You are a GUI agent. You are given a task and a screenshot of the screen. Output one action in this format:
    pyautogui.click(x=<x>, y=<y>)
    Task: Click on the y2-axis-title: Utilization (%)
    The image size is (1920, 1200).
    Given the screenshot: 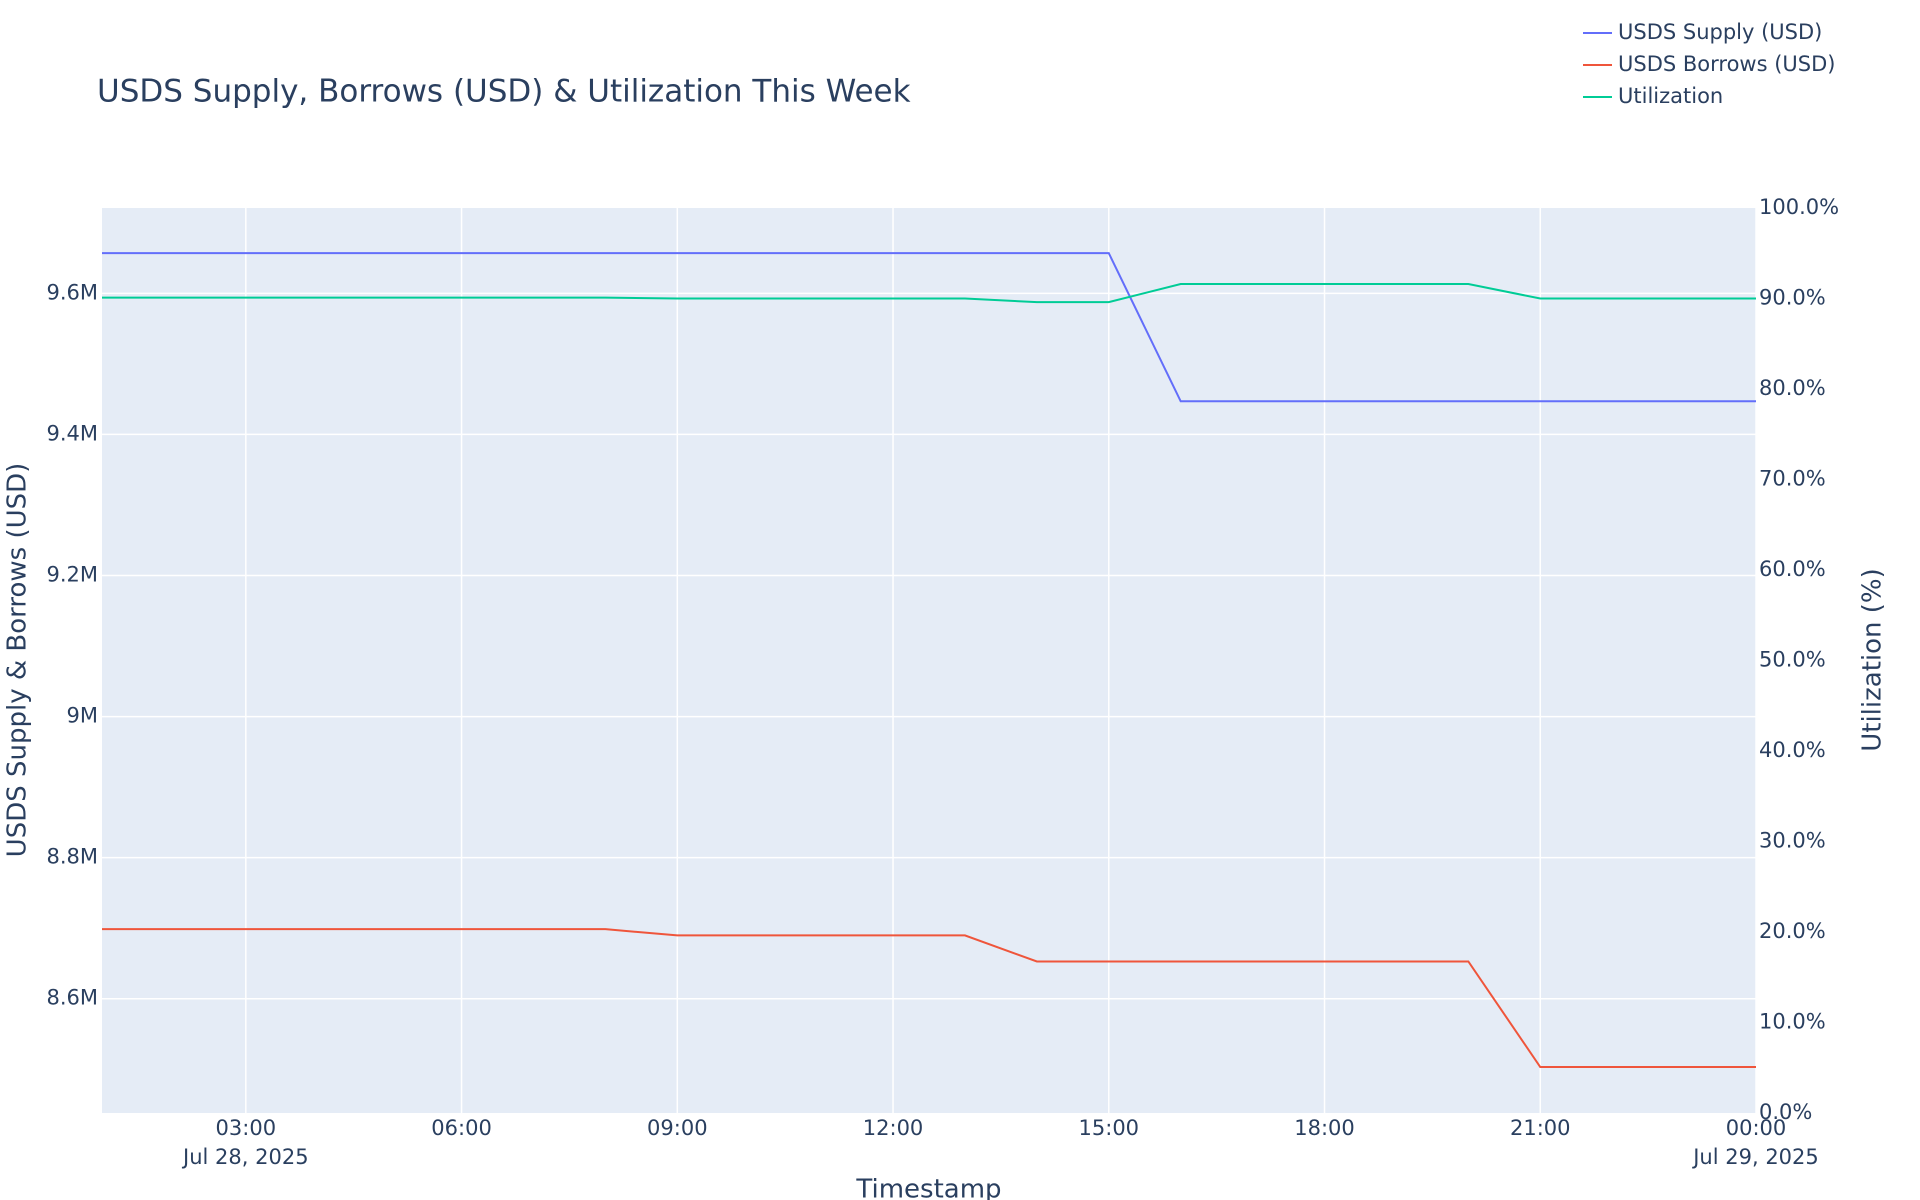 What is the action you would take?
    pyautogui.click(x=1873, y=660)
    